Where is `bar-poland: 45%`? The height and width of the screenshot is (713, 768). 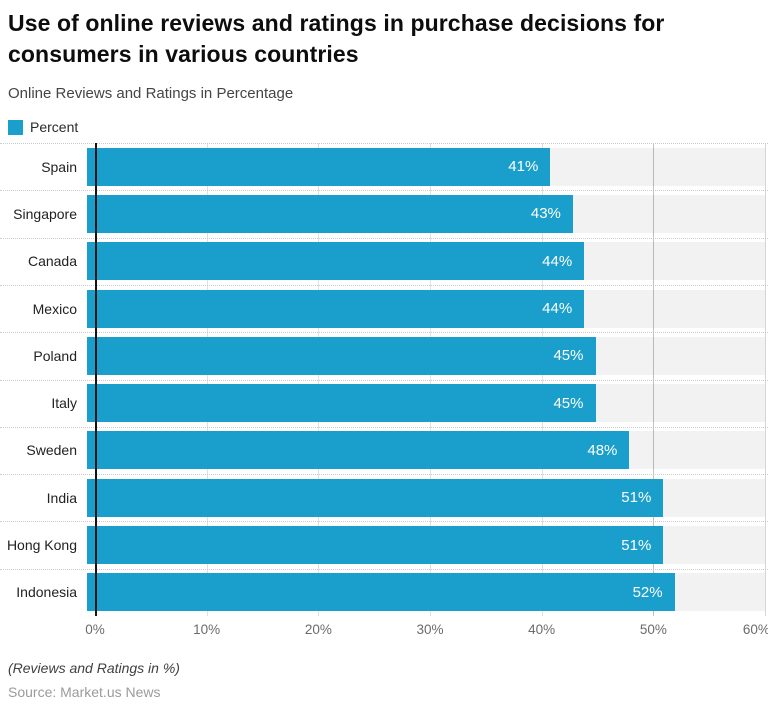
bar-poland: 45% is located at coordinates (341, 355).